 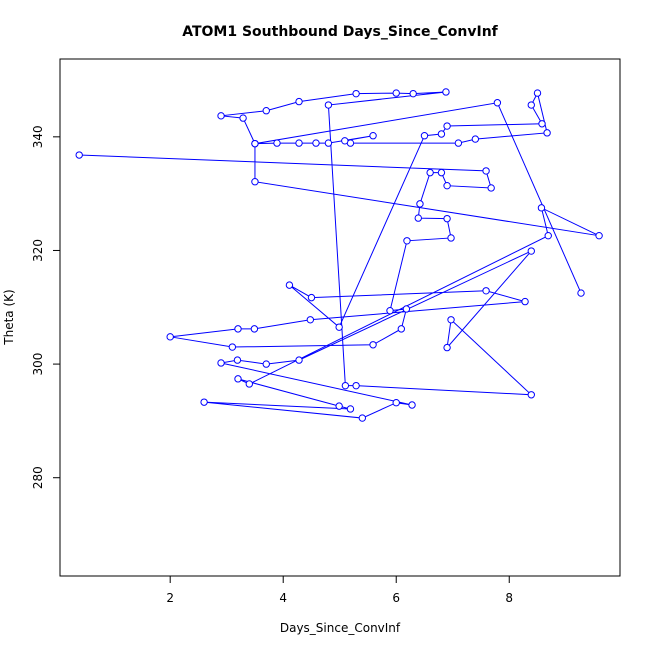 I want to click on x-axis-label: Days_Since_ConvInf, so click(x=340, y=628).